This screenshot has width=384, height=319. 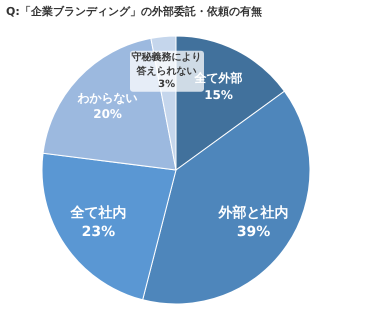 What do you see at coordinates (218, 94) in the screenshot?
I see `data-label: 15%` at bounding box center [218, 94].